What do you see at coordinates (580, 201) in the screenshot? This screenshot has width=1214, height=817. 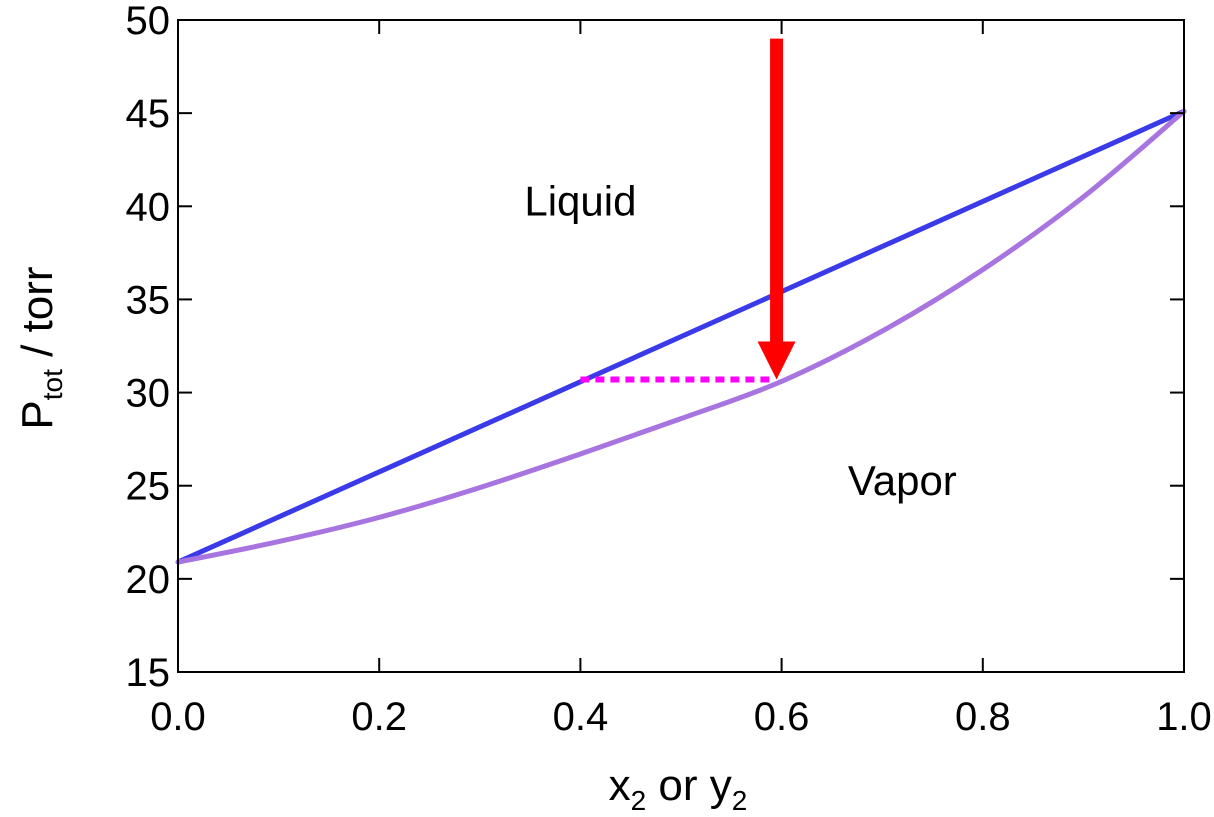 I see `region-label-liquid: Liquid` at bounding box center [580, 201].